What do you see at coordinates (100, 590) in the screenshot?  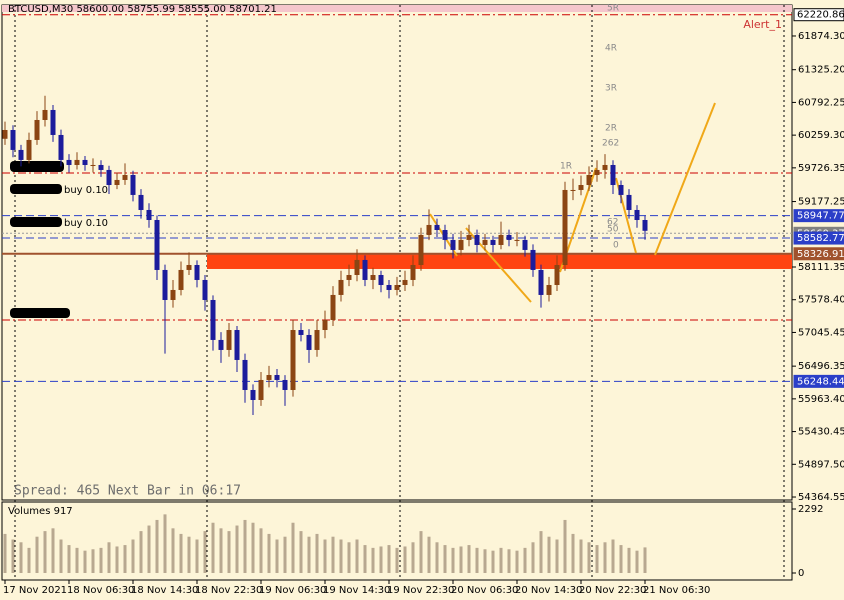 I see `x-tick-label: 18 Nov 06:30` at bounding box center [100, 590].